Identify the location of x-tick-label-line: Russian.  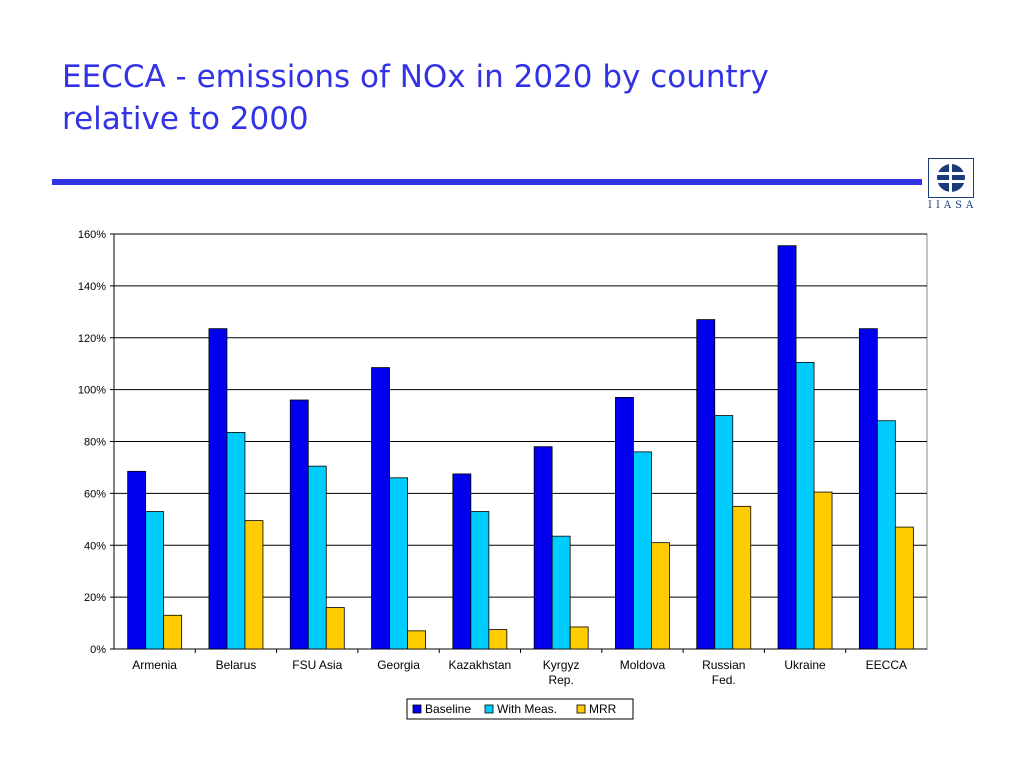
(723, 665).